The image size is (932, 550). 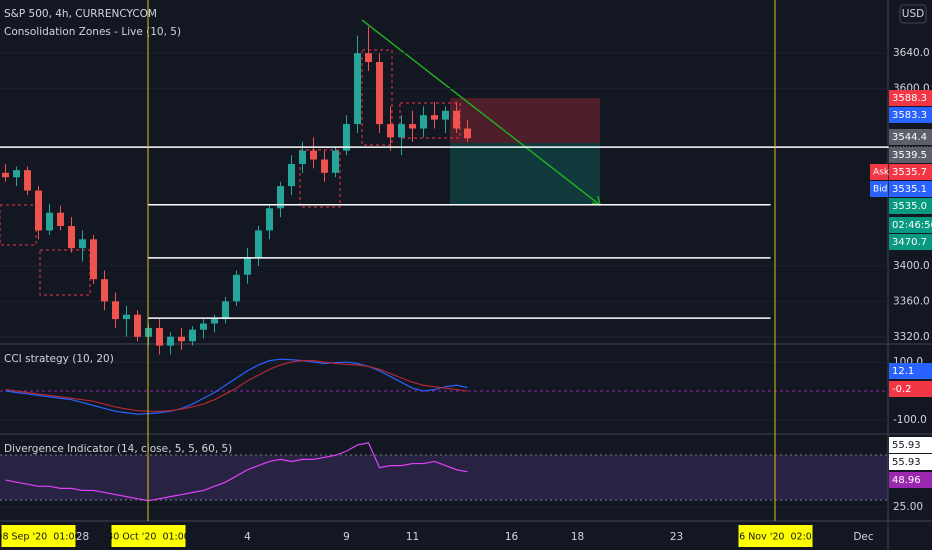 I want to click on x-tick-label: 26 Nov '20 02:00, so click(x=775, y=537).